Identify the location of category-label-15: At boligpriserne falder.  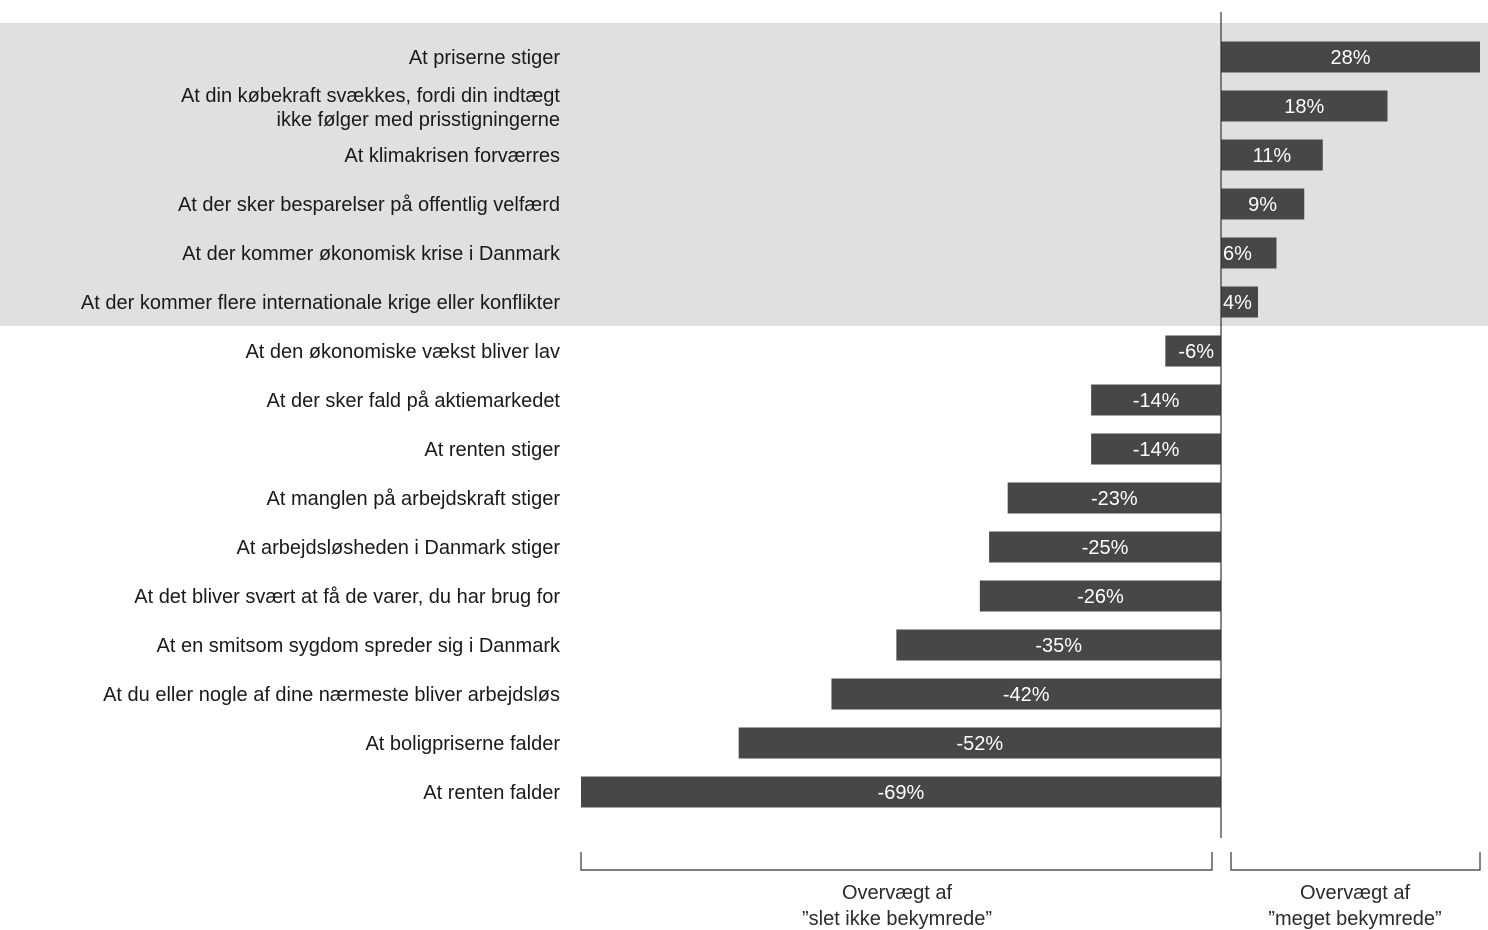
(462, 744).